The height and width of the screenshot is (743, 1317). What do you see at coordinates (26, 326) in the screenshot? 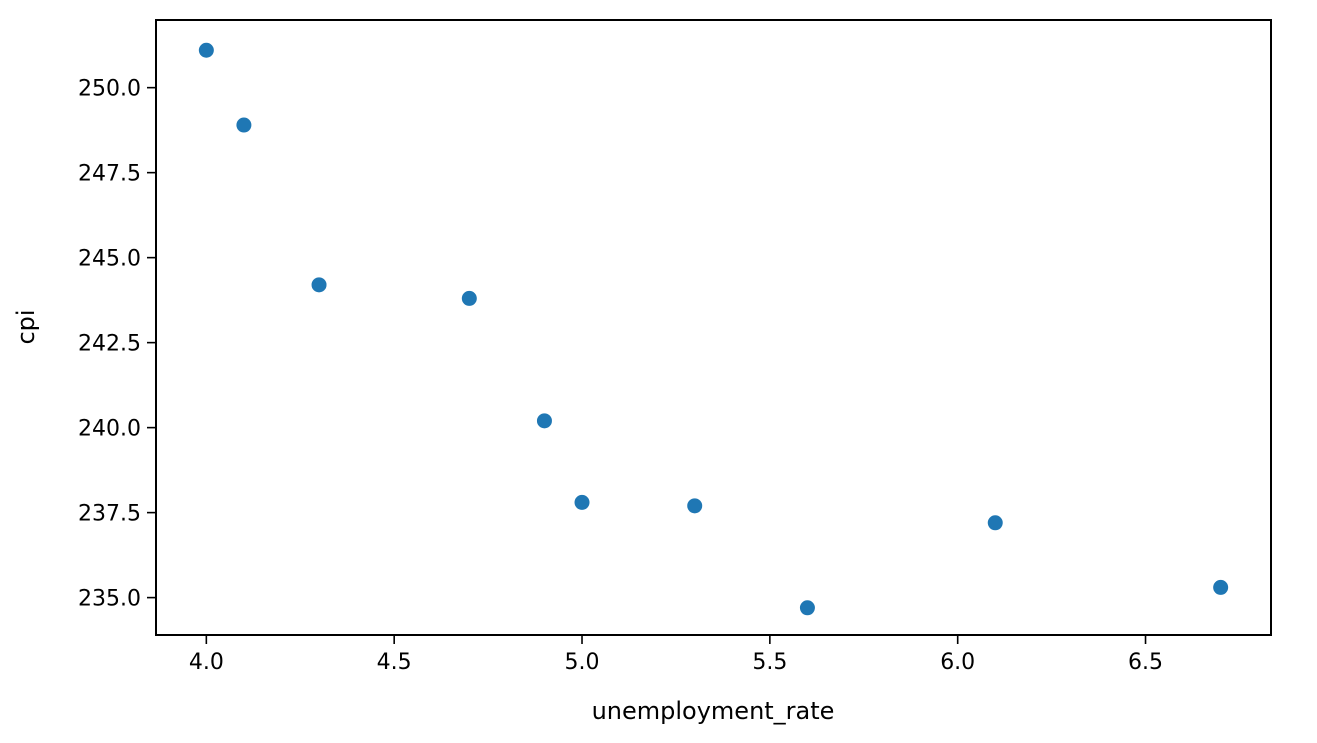
I see `y-axis-label: cpi` at bounding box center [26, 326].